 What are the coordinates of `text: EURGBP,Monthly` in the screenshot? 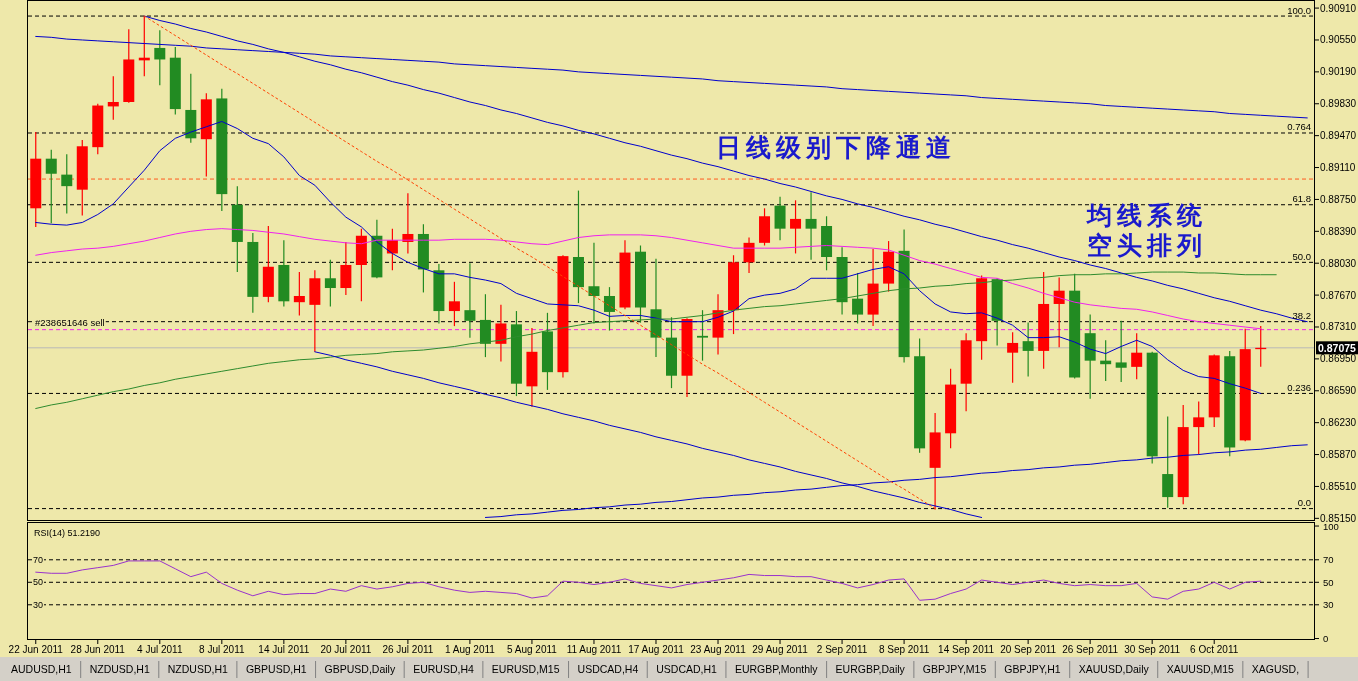 It's located at (776, 669).